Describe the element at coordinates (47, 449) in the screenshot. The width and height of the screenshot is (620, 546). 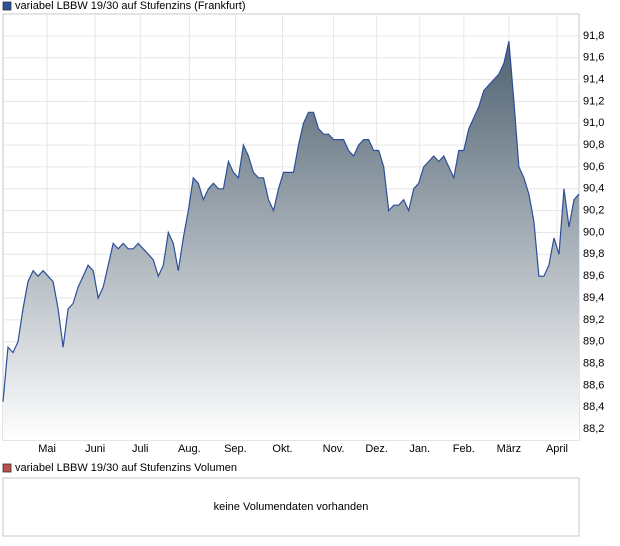
I see `x-tick-label: Mai` at that location.